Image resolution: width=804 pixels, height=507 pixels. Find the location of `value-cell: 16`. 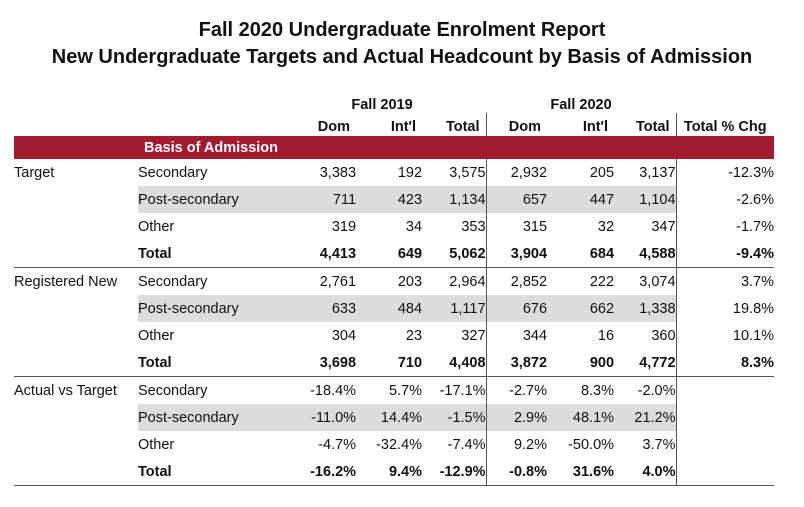

value-cell: 16 is located at coordinates (606, 335).